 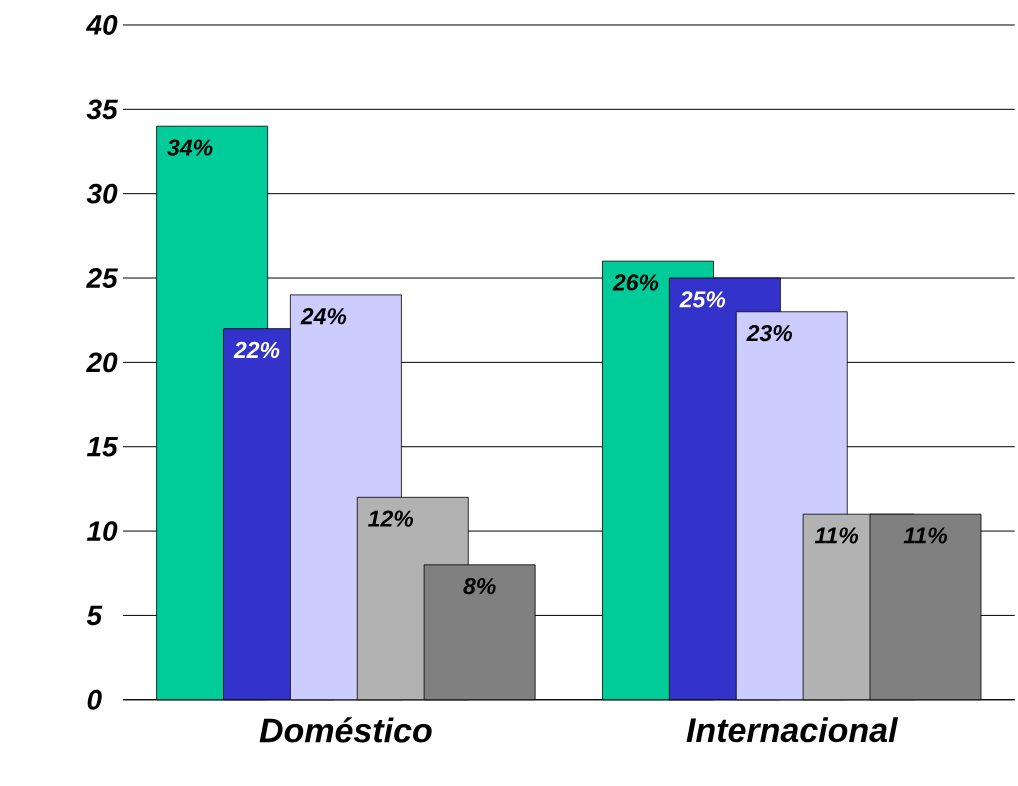 What do you see at coordinates (94, 615) in the screenshot?
I see `y-tick-label: 5` at bounding box center [94, 615].